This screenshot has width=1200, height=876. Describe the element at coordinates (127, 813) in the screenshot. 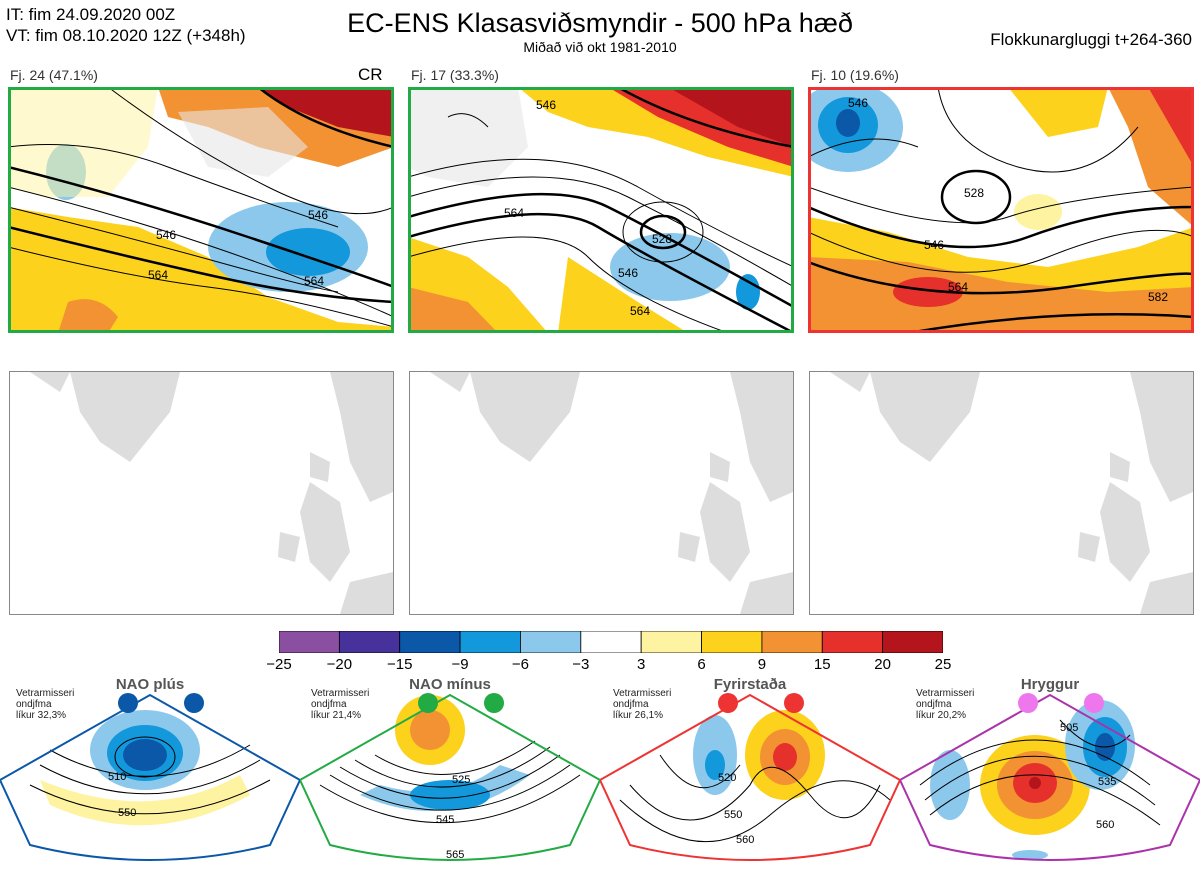

I see `regime-1-contour-2: 550` at that location.